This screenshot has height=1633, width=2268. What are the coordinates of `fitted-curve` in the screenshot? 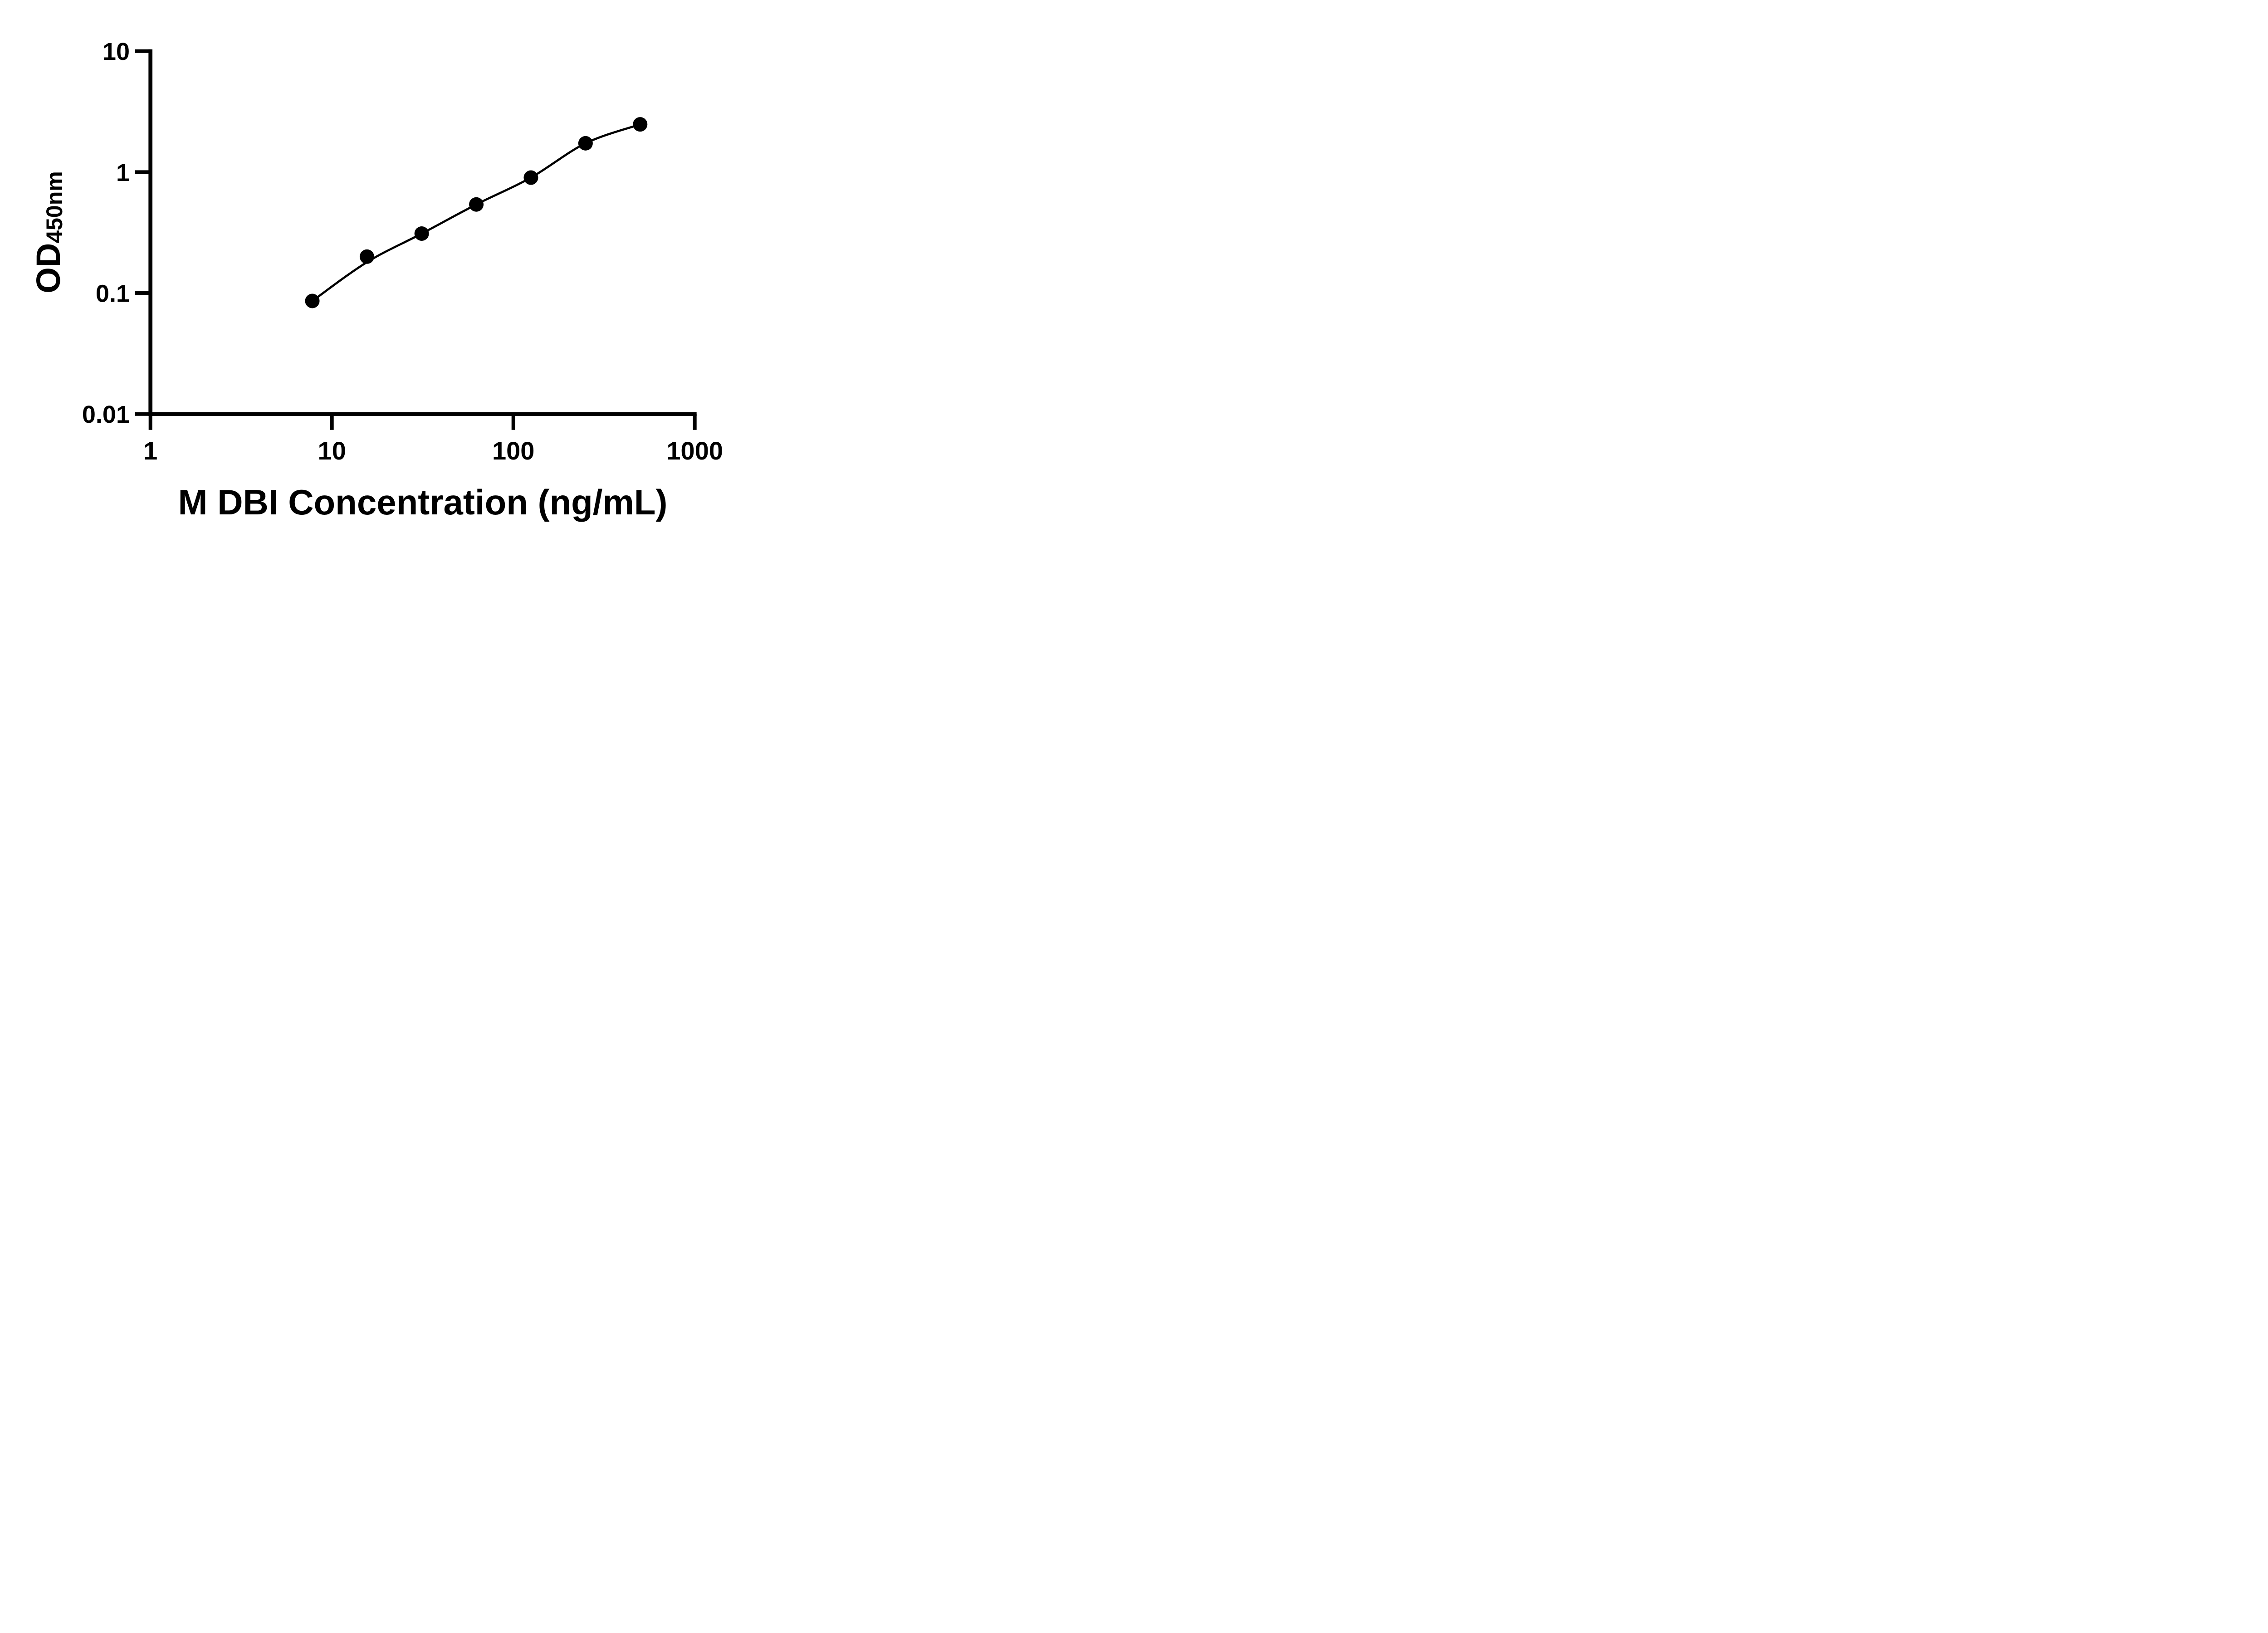 It's located at (476, 212).